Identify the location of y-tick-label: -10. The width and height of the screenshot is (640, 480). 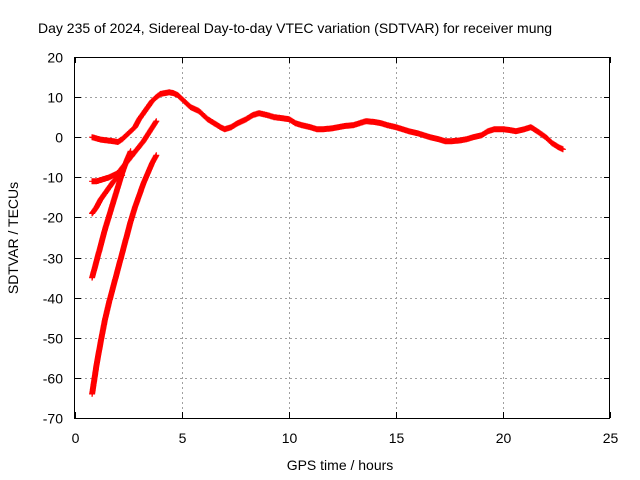
(53, 178).